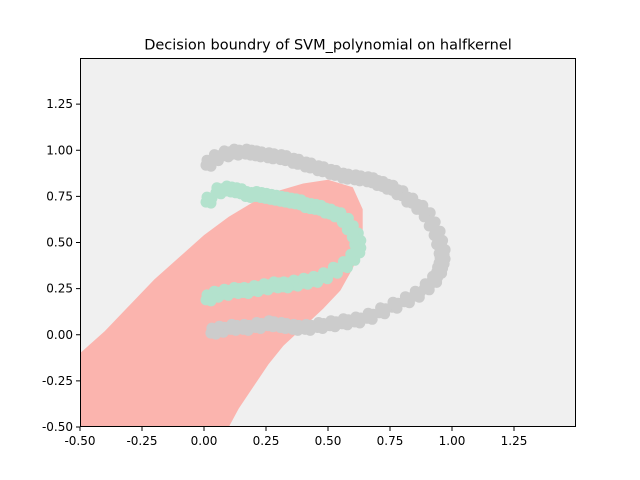 The height and width of the screenshot is (480, 640). I want to click on y-tick-label: -0.25, so click(57, 381).